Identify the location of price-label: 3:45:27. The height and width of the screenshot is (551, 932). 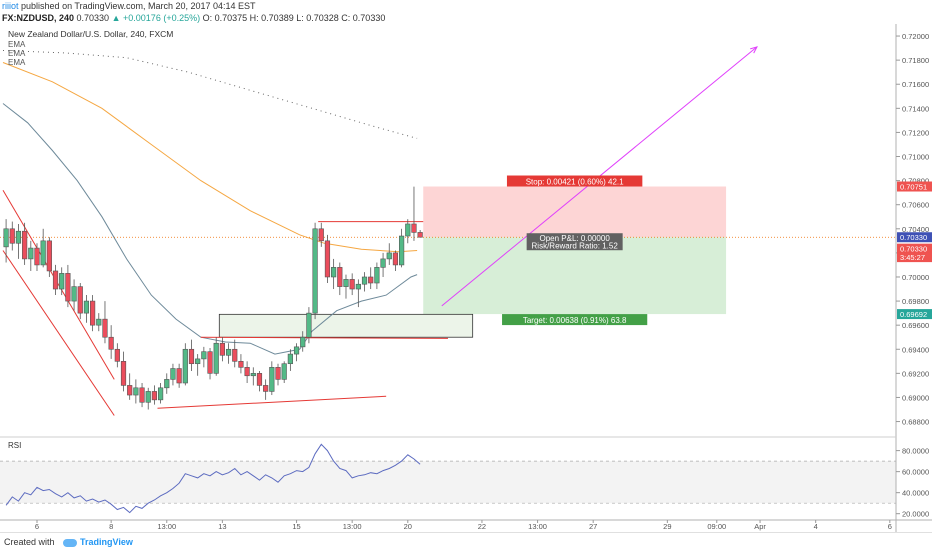
(912, 257).